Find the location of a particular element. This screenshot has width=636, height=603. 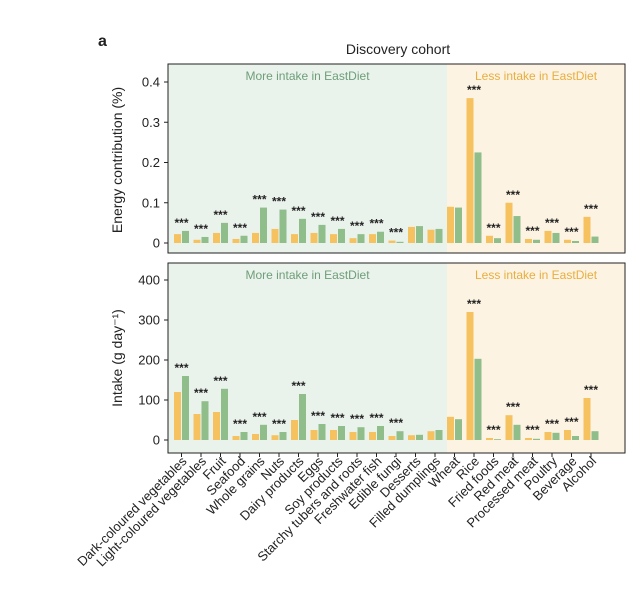

category-label: Dark-coloured vegetables is located at coordinates (132, 511).